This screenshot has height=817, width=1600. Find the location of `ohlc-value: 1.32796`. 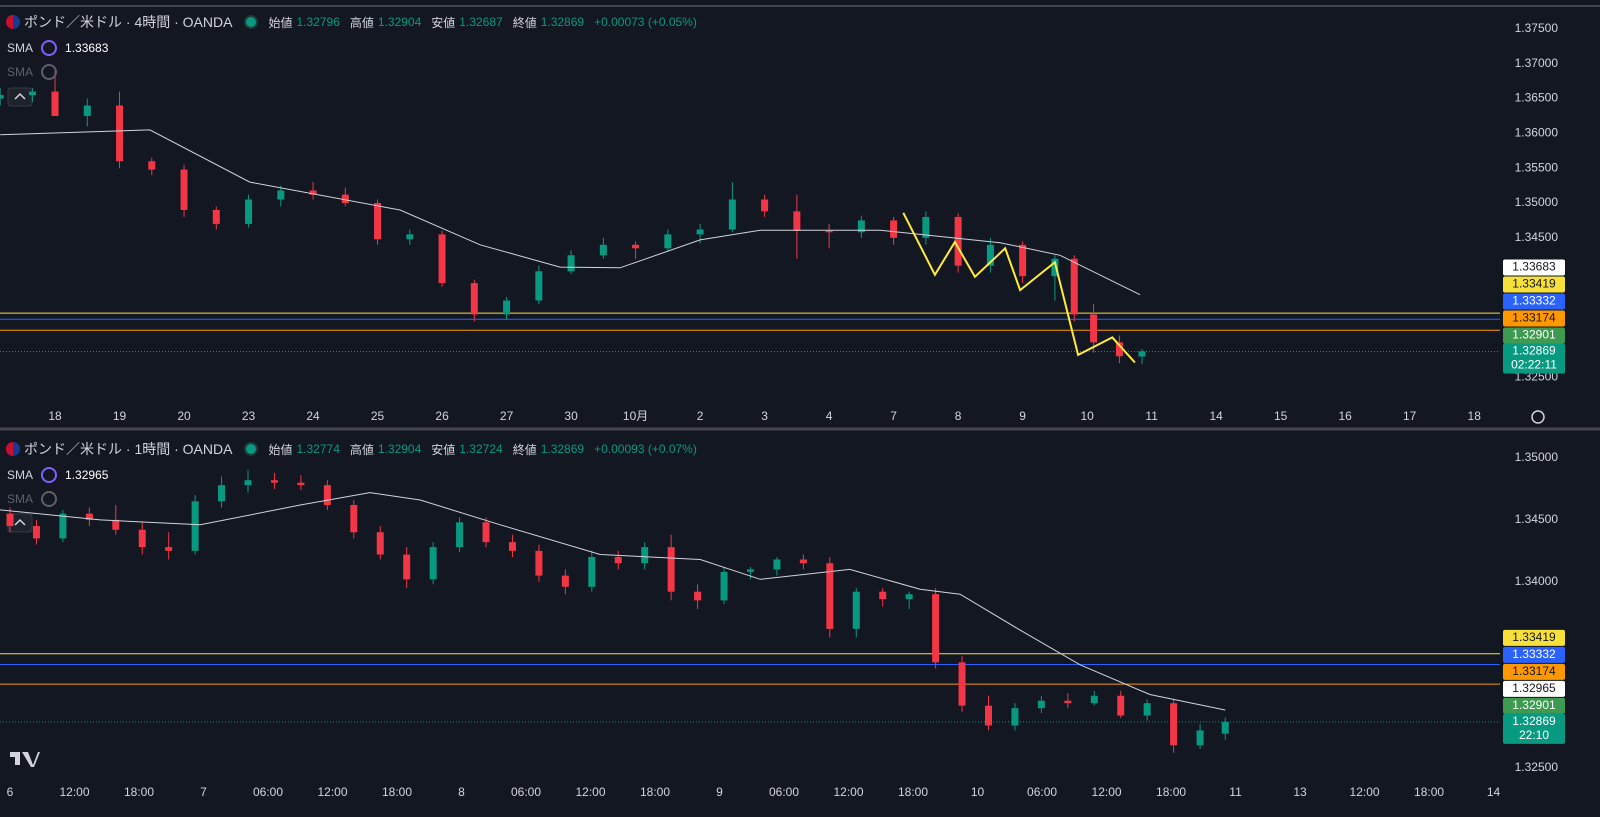

ohlc-value: 1.32796 is located at coordinates (318, 22).